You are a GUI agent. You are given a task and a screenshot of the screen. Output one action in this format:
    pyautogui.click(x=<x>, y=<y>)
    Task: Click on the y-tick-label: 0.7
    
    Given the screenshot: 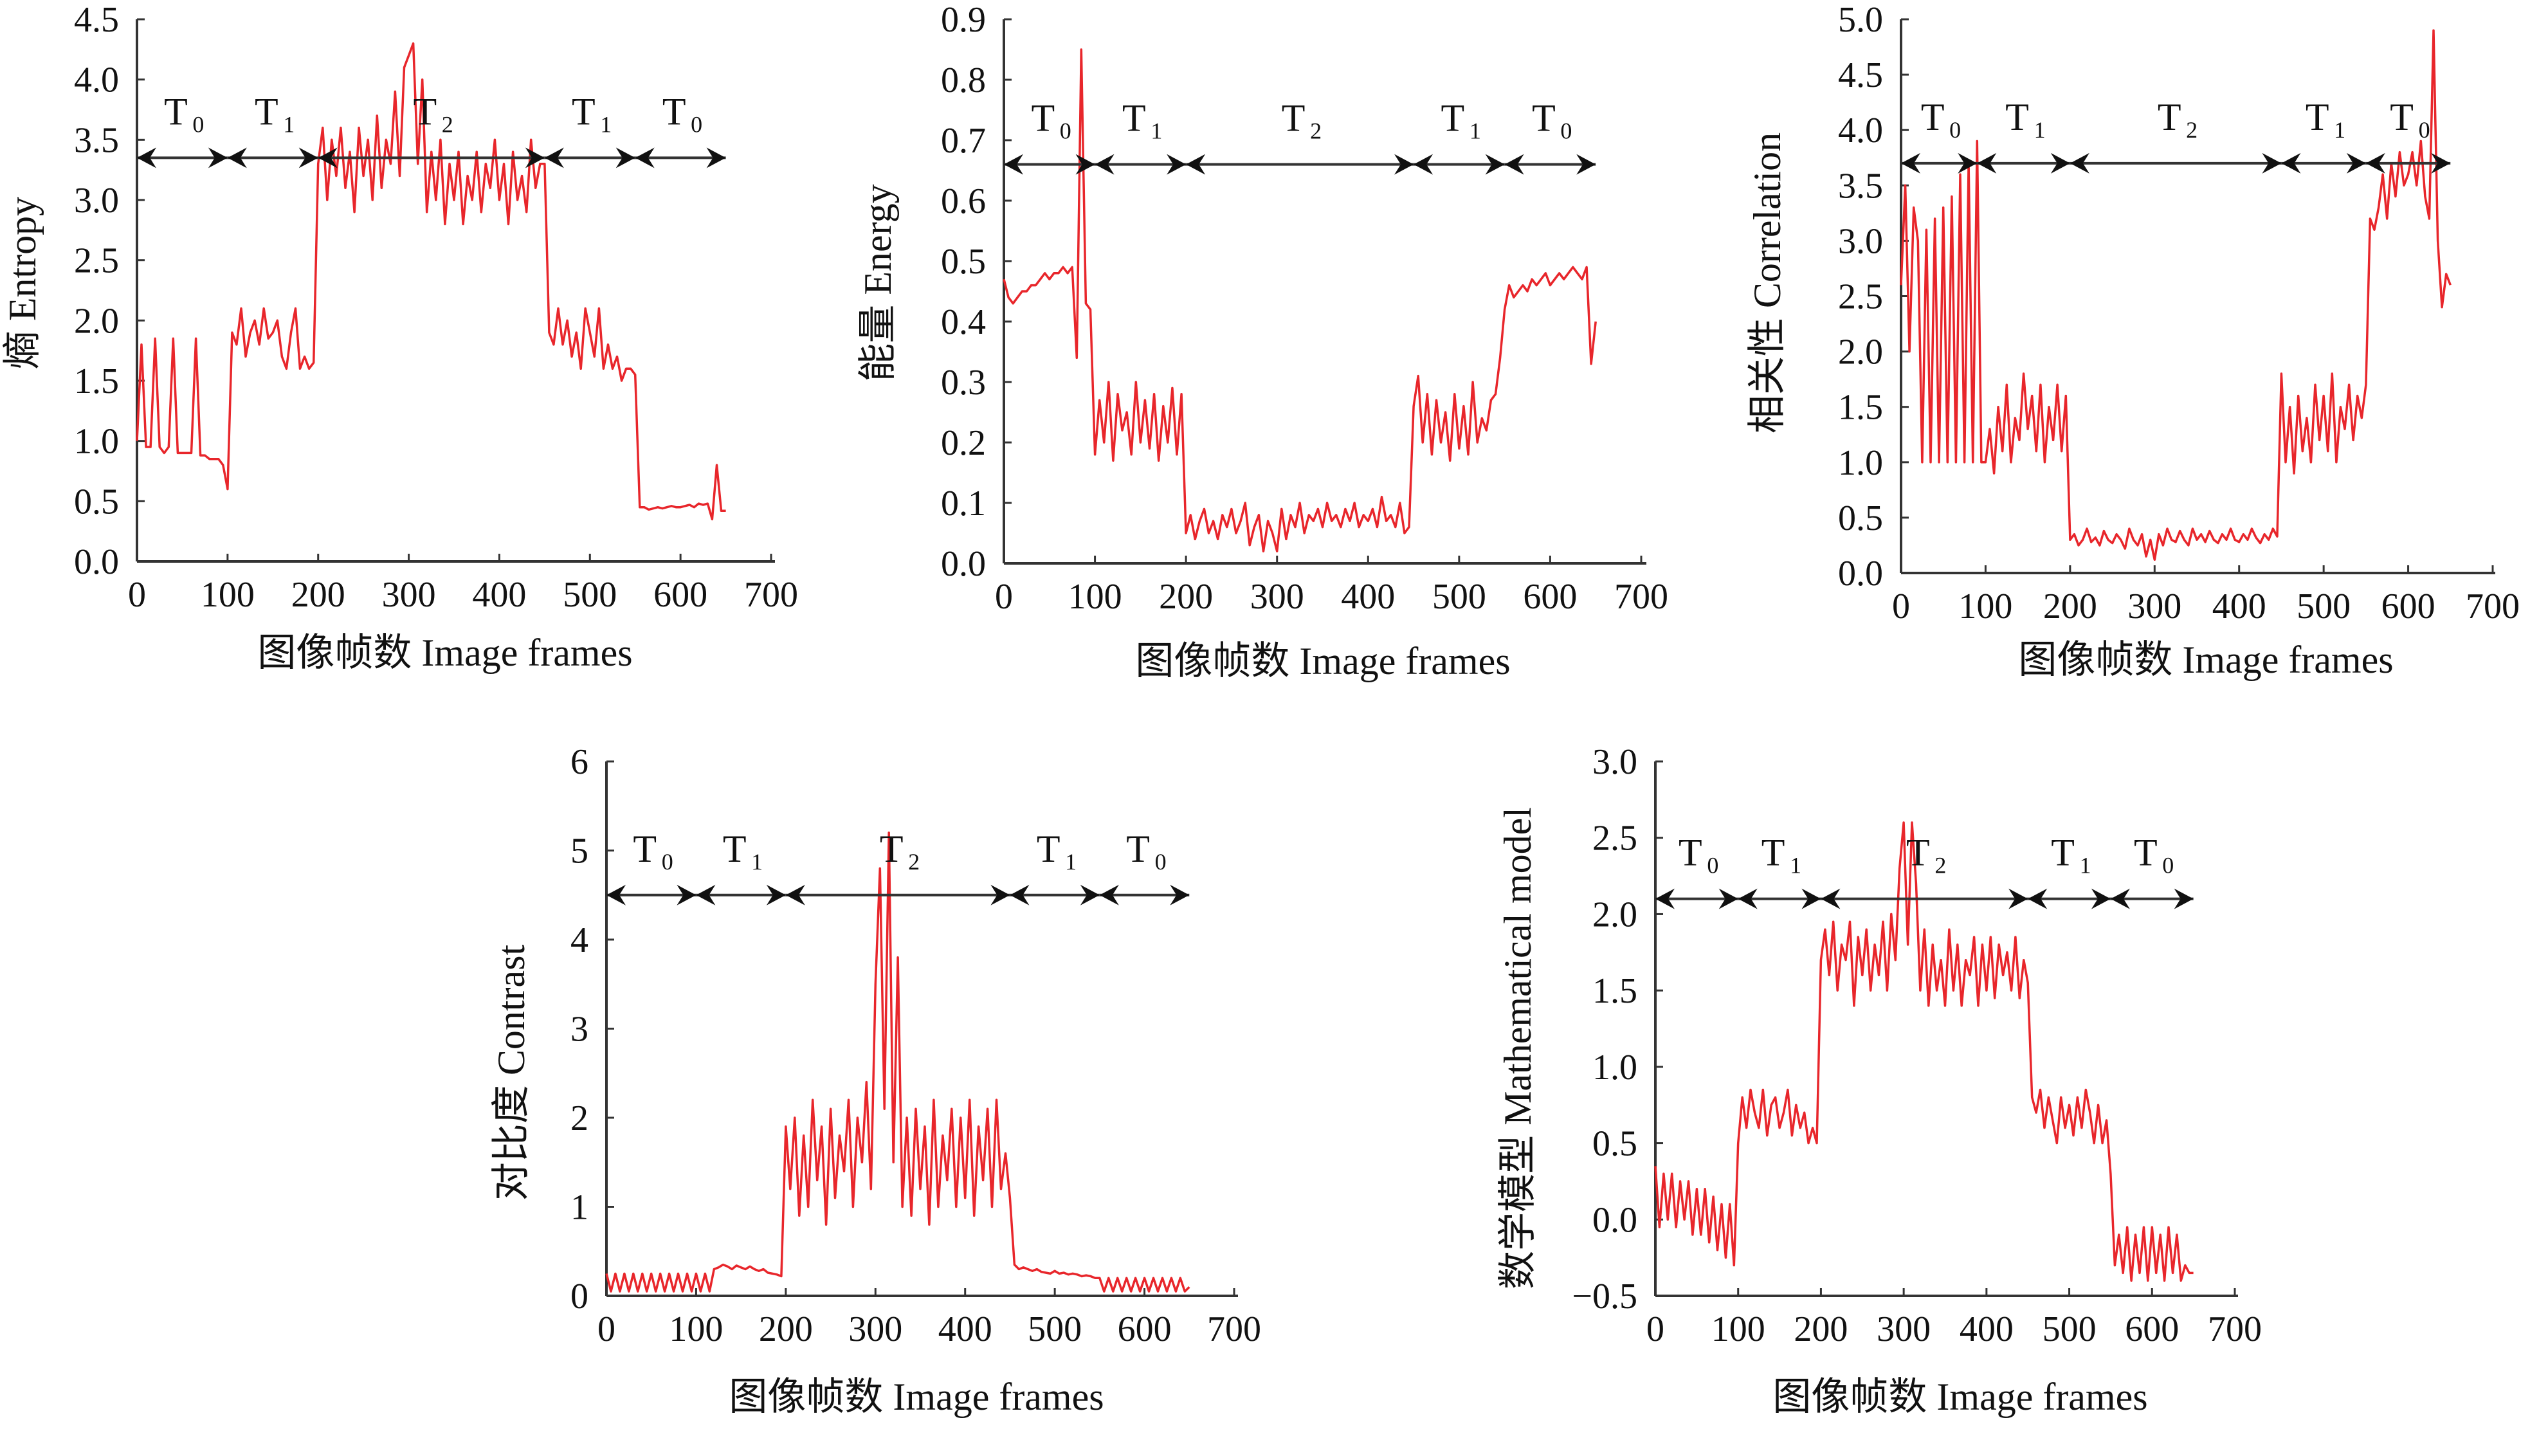 What is the action you would take?
    pyautogui.click(x=963, y=141)
    